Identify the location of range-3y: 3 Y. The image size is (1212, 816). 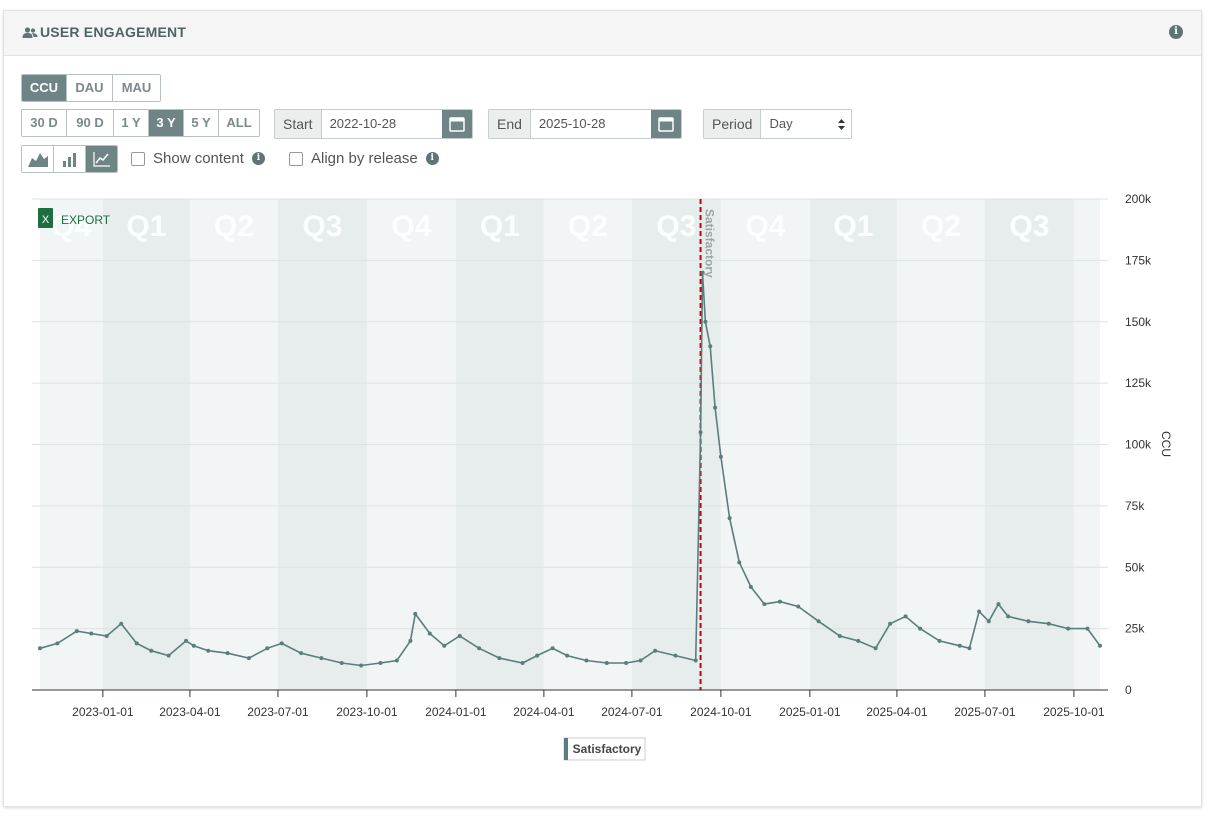
(166, 123).